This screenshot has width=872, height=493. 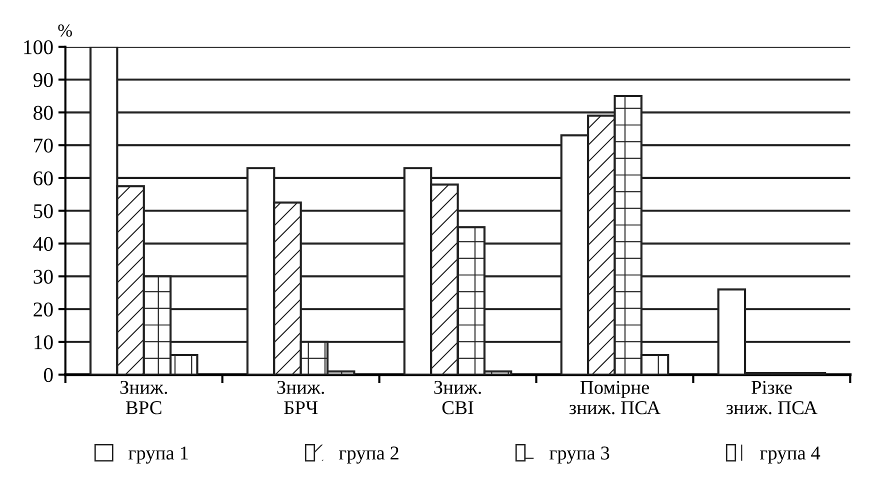 I want to click on y-axis-title: %, so click(x=65, y=30).